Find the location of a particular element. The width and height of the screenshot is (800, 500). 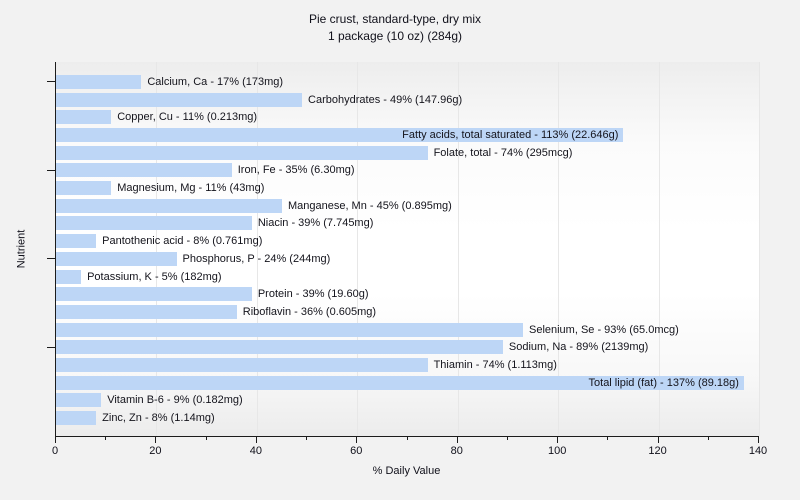

chart-title: Pie crust, standard-type, dry mix is located at coordinates (395, 19).